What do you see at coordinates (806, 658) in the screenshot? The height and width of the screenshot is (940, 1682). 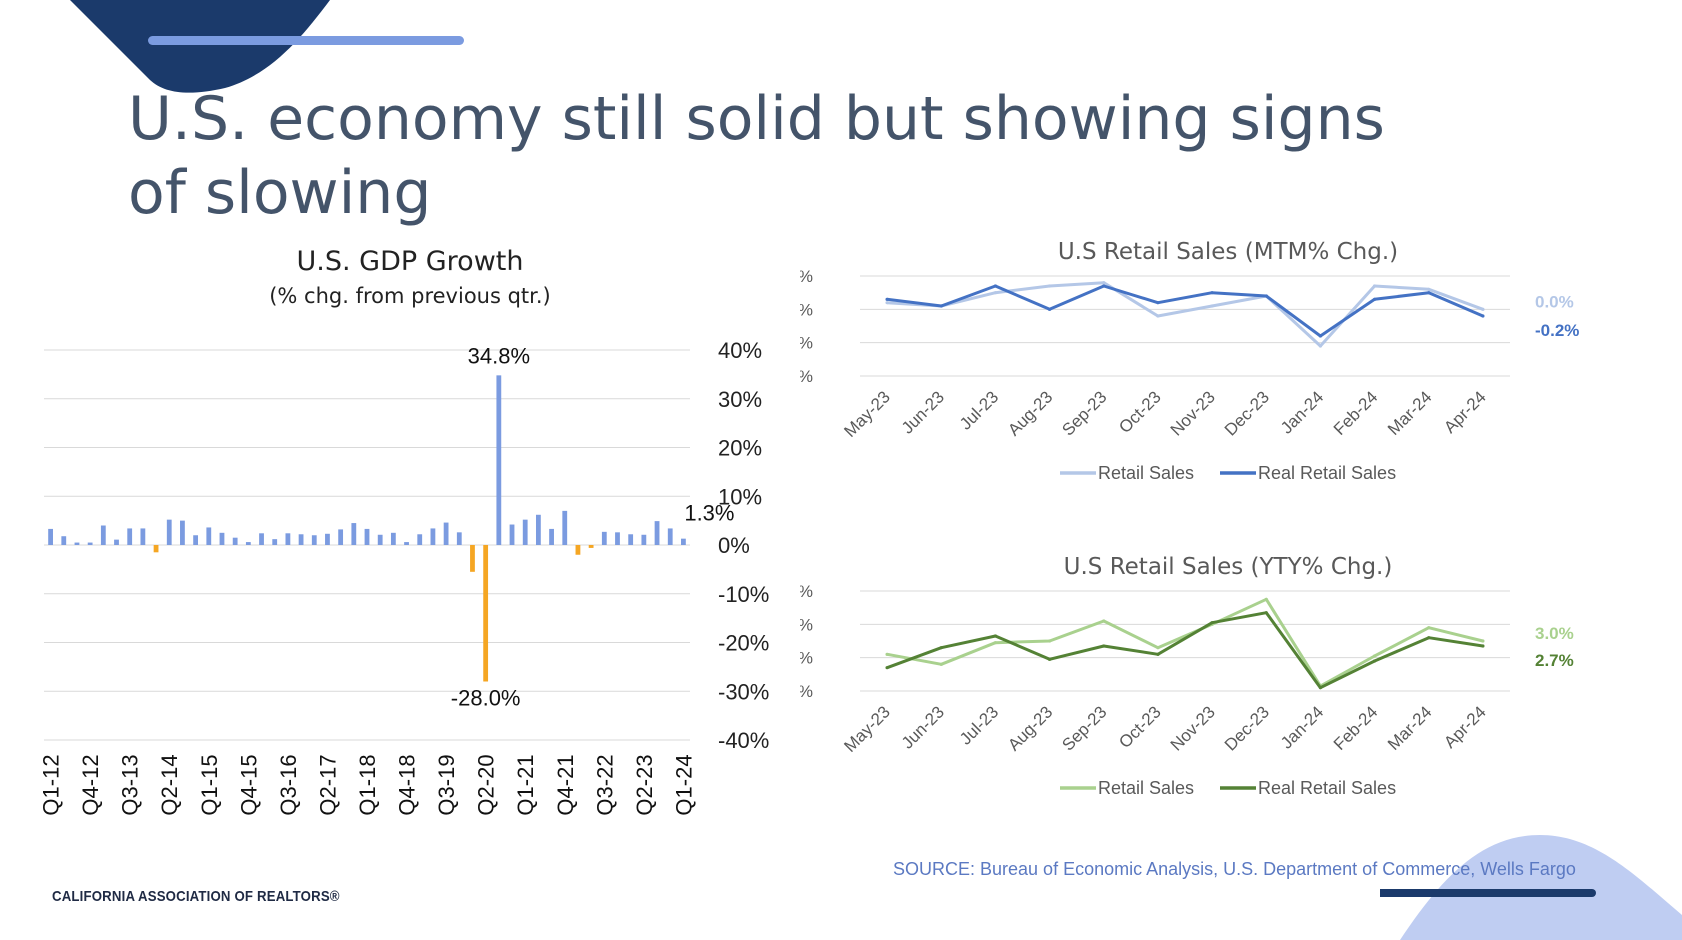 I see `yty-y-tick-label: 2.0%` at bounding box center [806, 658].